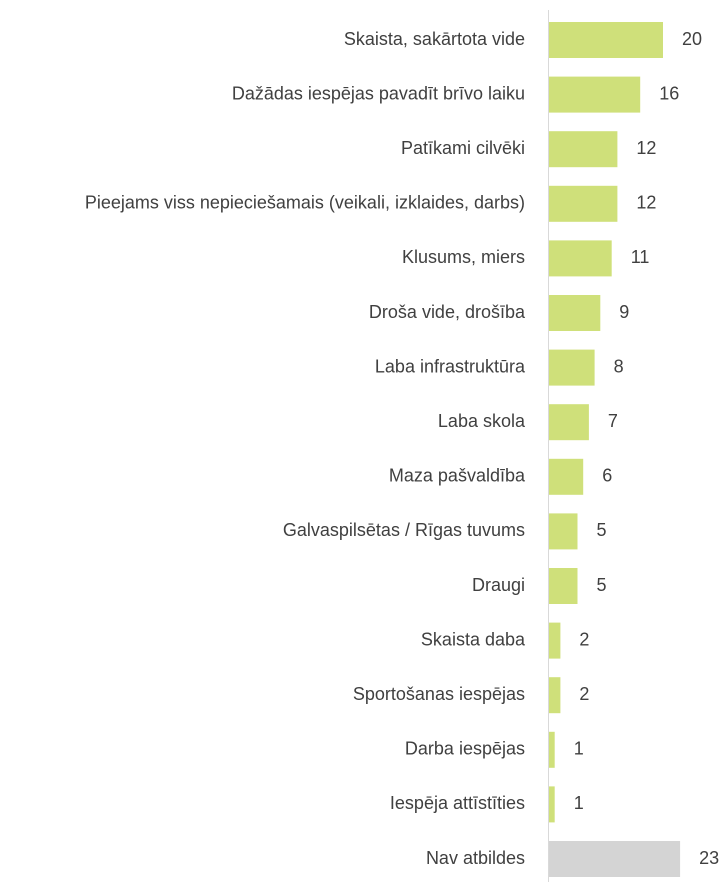 This screenshot has width=724, height=882. Describe the element at coordinates (619, 366) in the screenshot. I see `value-label: 8` at that location.